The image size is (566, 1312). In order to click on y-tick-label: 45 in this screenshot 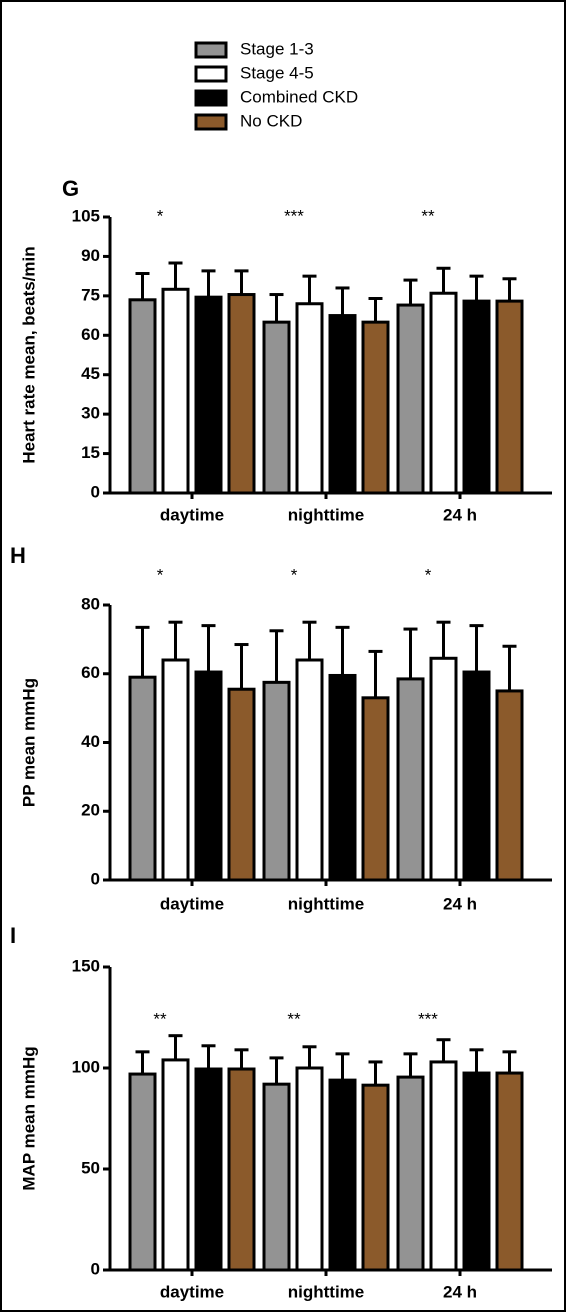, I will do `click(90, 373)`.